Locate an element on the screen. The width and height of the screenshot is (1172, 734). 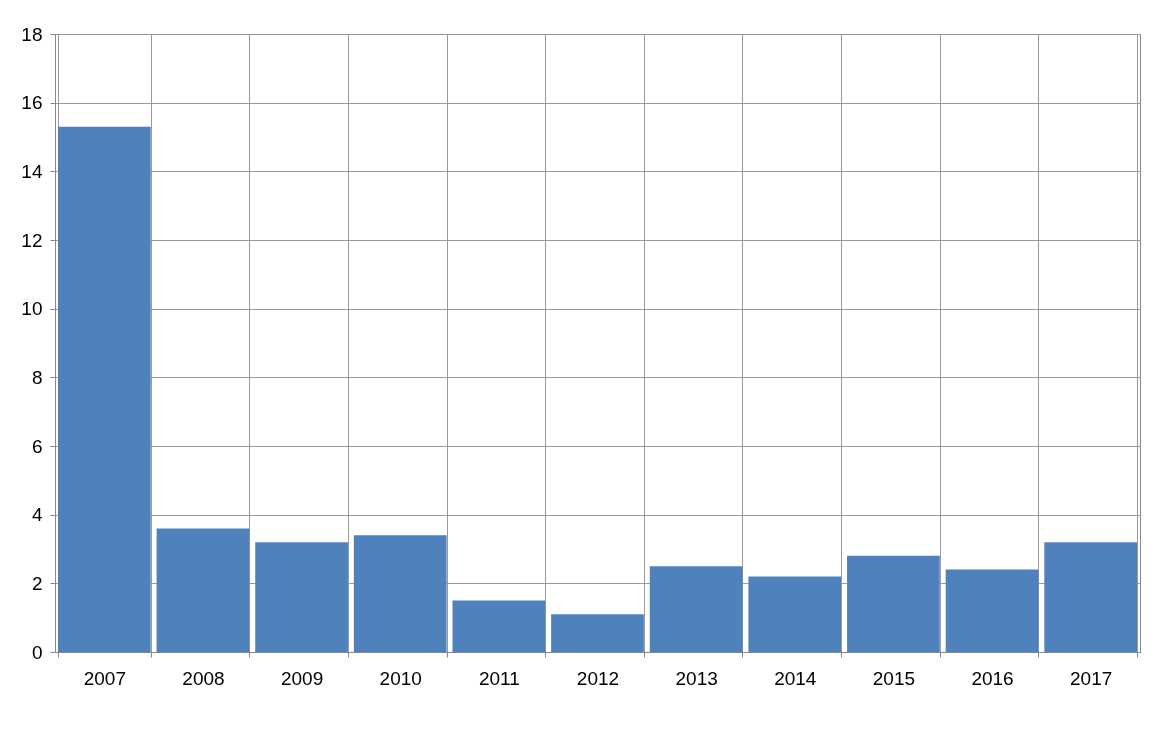
x-tick-label: 2016 is located at coordinates (992, 678).